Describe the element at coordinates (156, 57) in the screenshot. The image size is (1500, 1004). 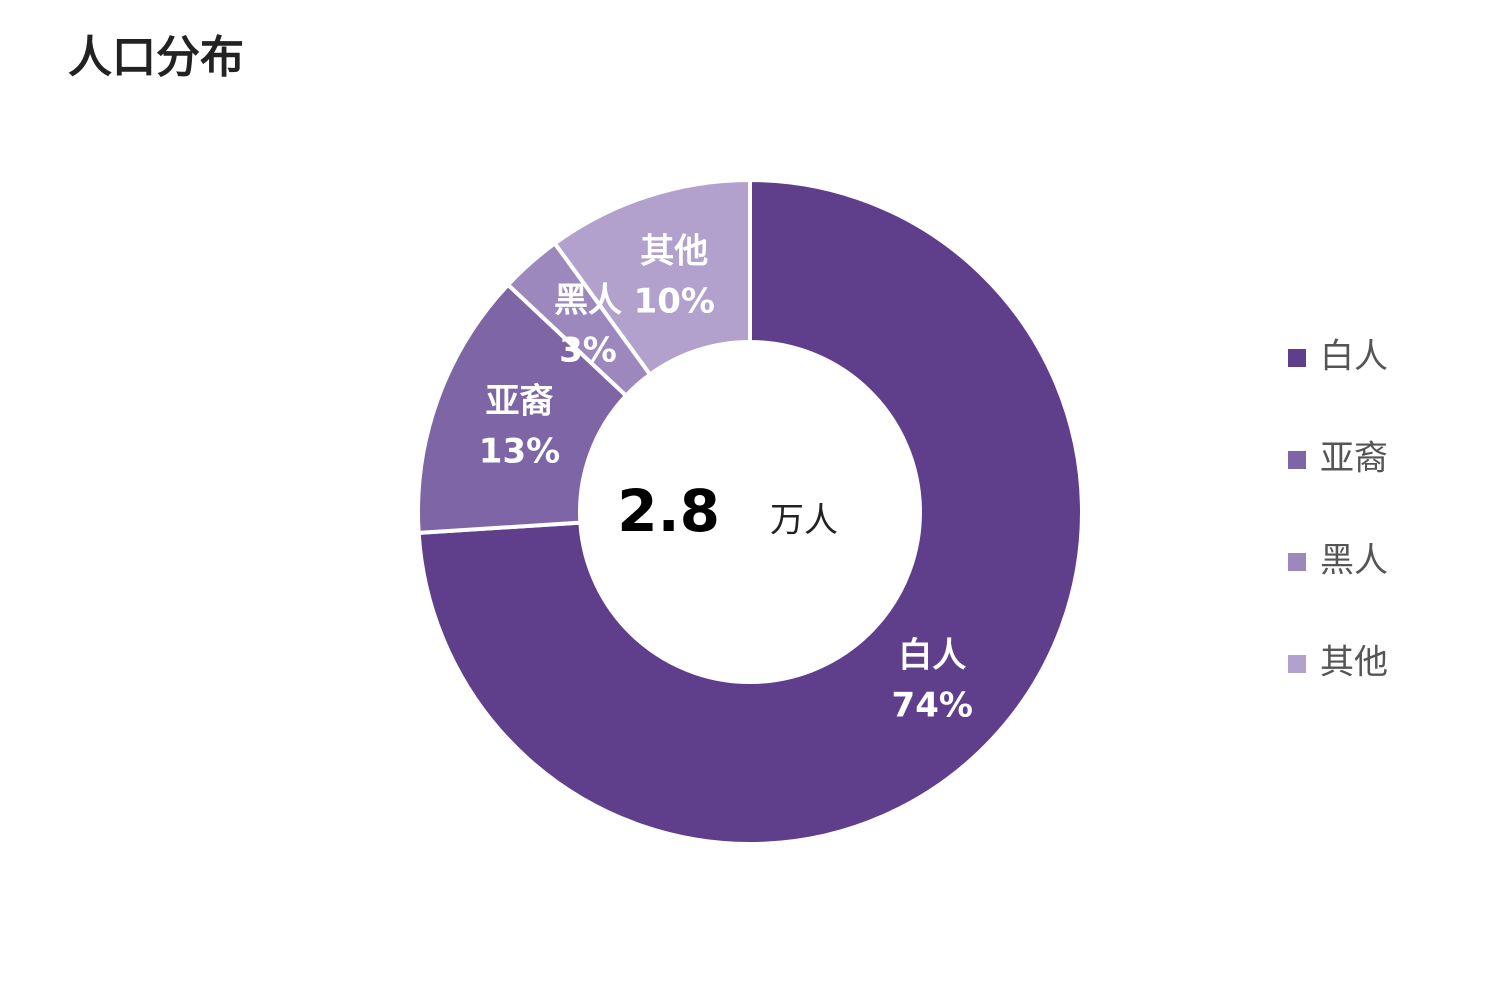
I see `chart-title: 人口分布` at that location.